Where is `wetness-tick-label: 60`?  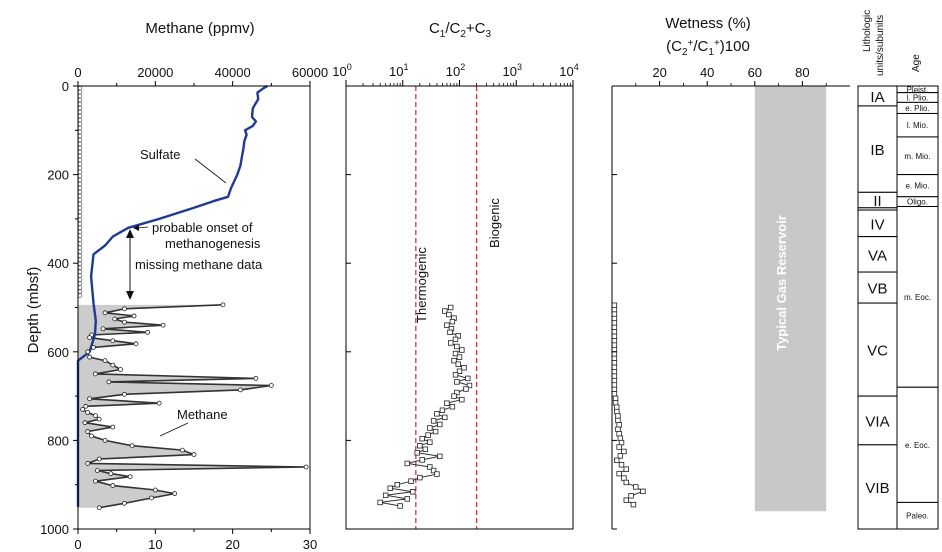 wetness-tick-label: 60 is located at coordinates (755, 72).